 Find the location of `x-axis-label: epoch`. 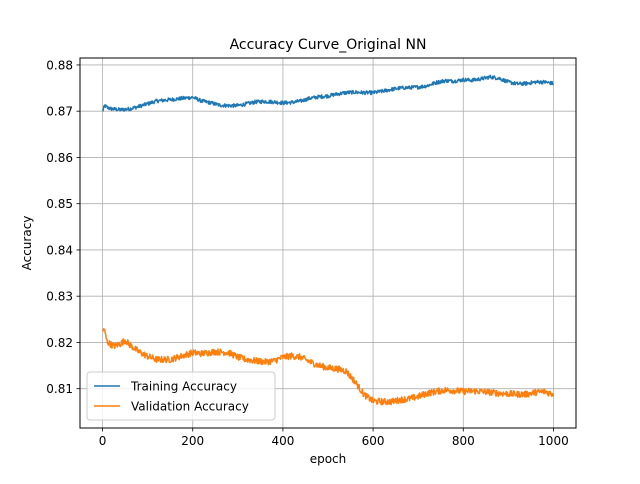

x-axis-label: epoch is located at coordinates (328, 459).